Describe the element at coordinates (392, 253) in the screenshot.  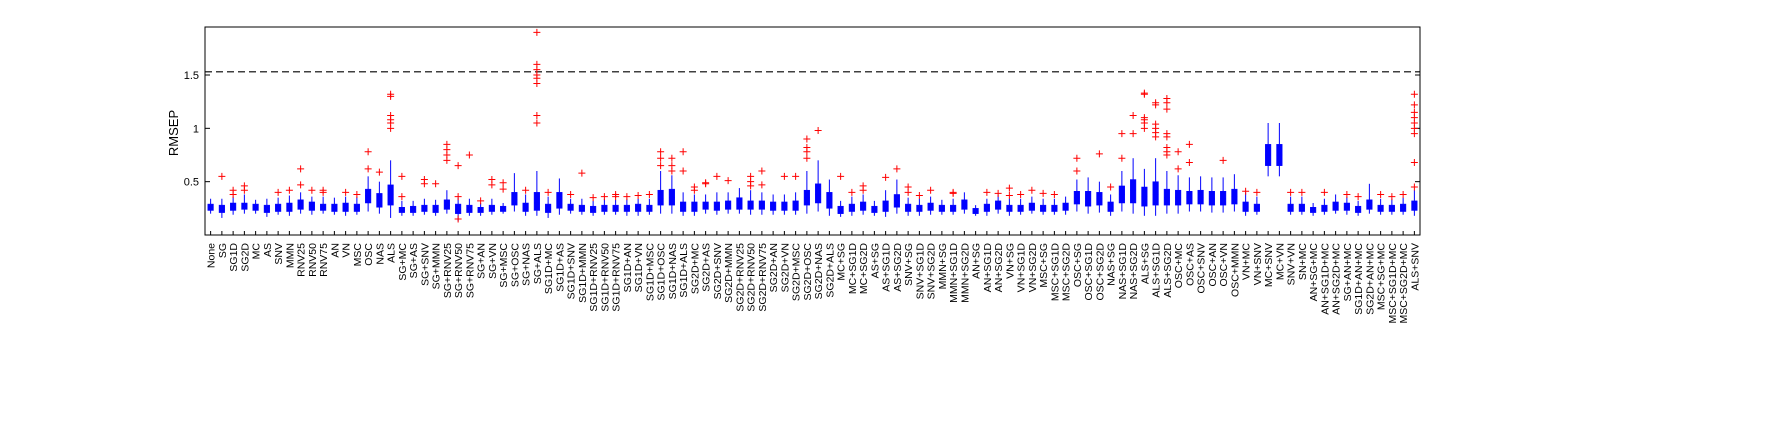
I see `x-tick-label: ALS` at that location.